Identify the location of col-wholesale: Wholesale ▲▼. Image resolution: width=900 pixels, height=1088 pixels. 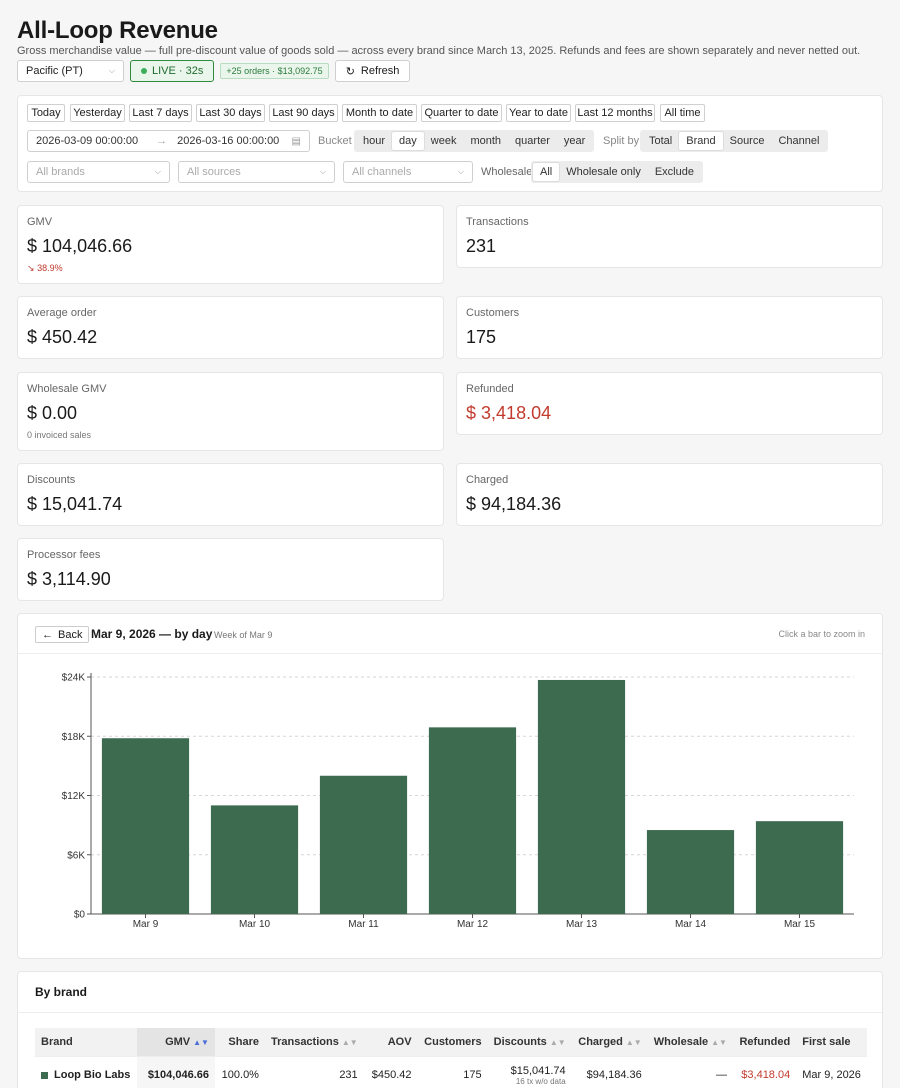
(690, 1042).